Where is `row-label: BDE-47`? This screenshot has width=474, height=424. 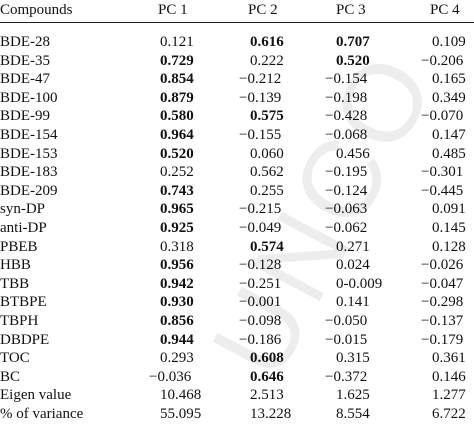 row-label: BDE-47 is located at coordinates (25, 79).